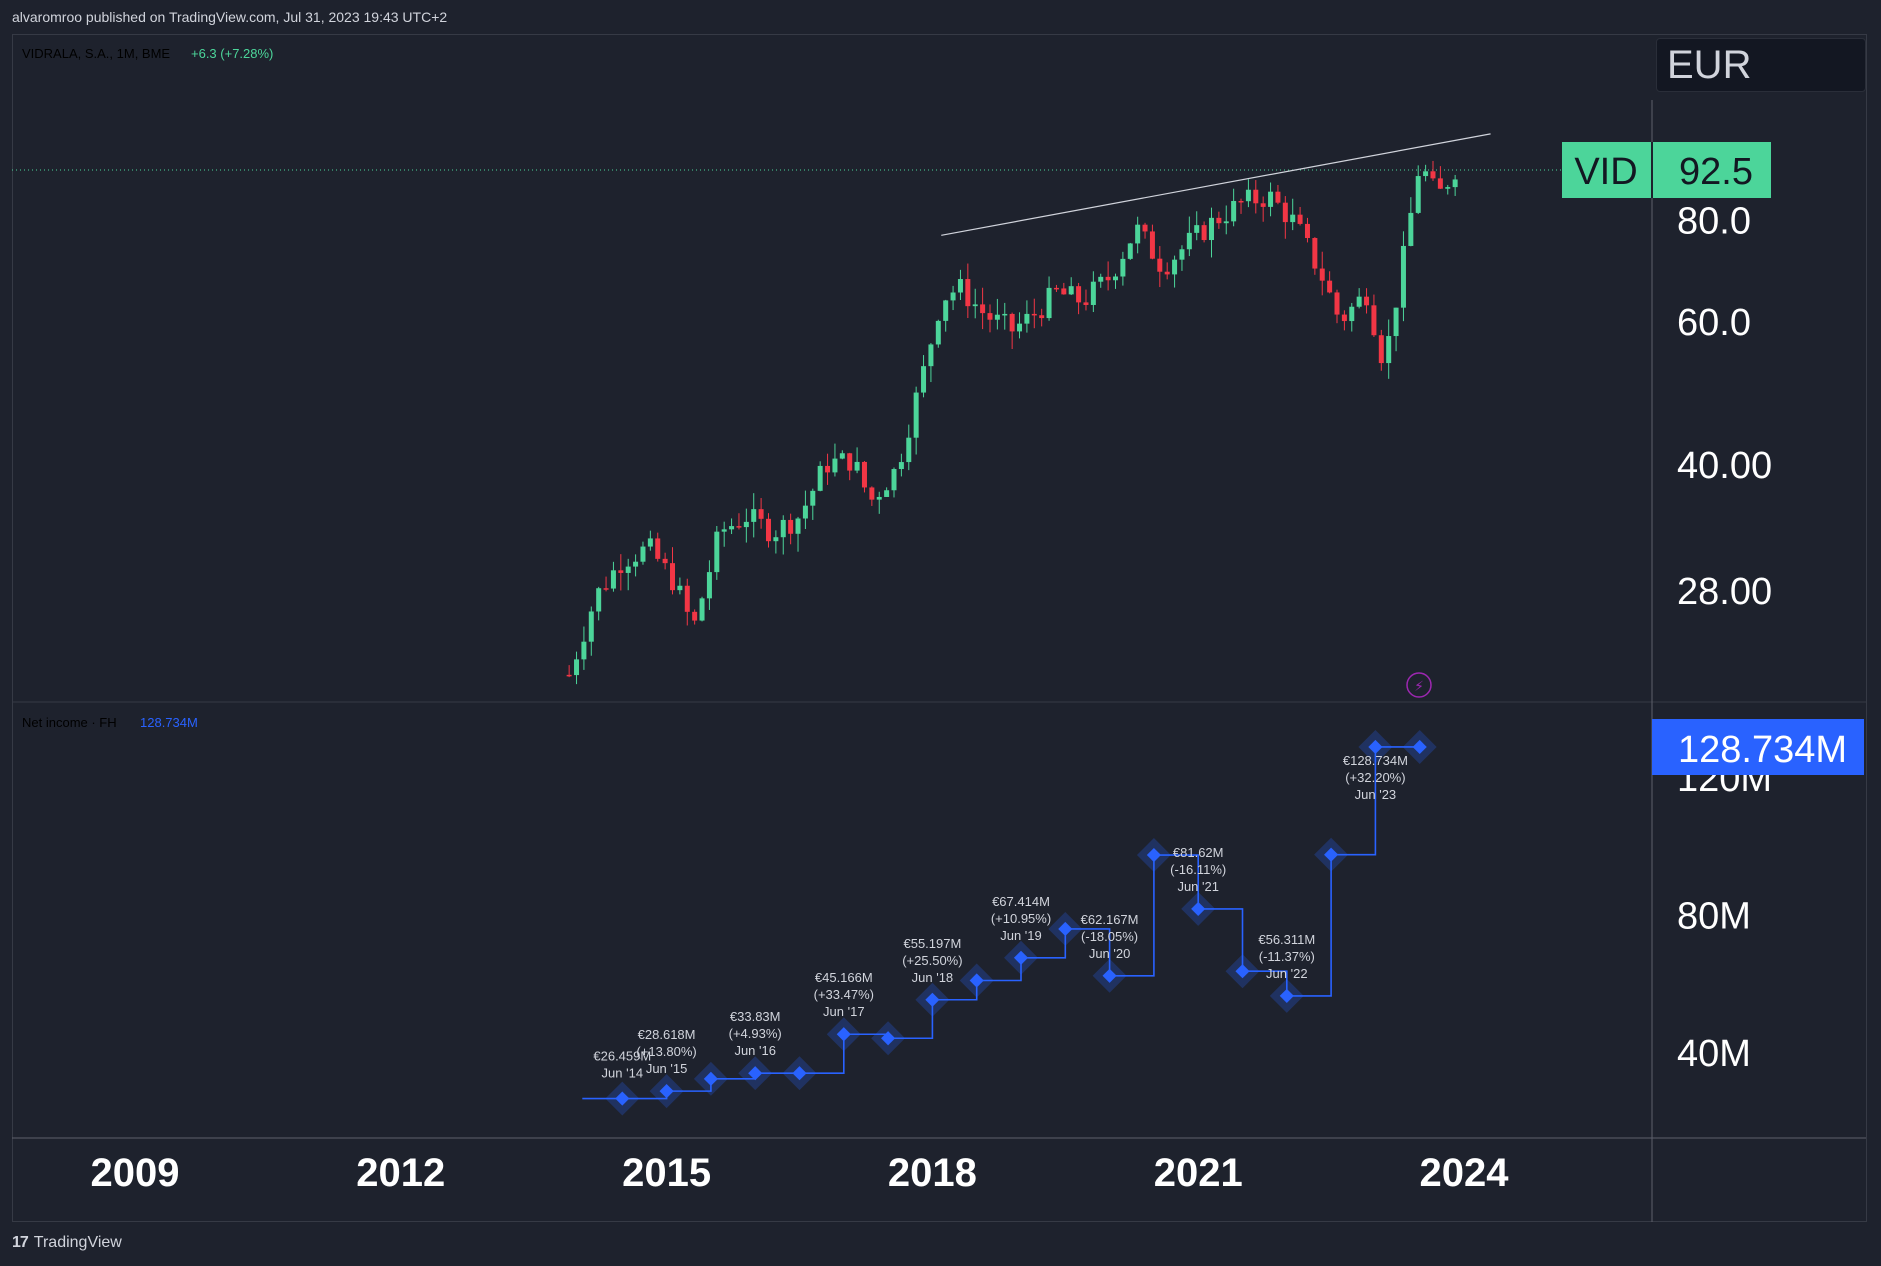 The image size is (1881, 1266). Describe the element at coordinates (20, 1242) in the screenshot. I see `tradingview-logo-icon: 17` at that location.